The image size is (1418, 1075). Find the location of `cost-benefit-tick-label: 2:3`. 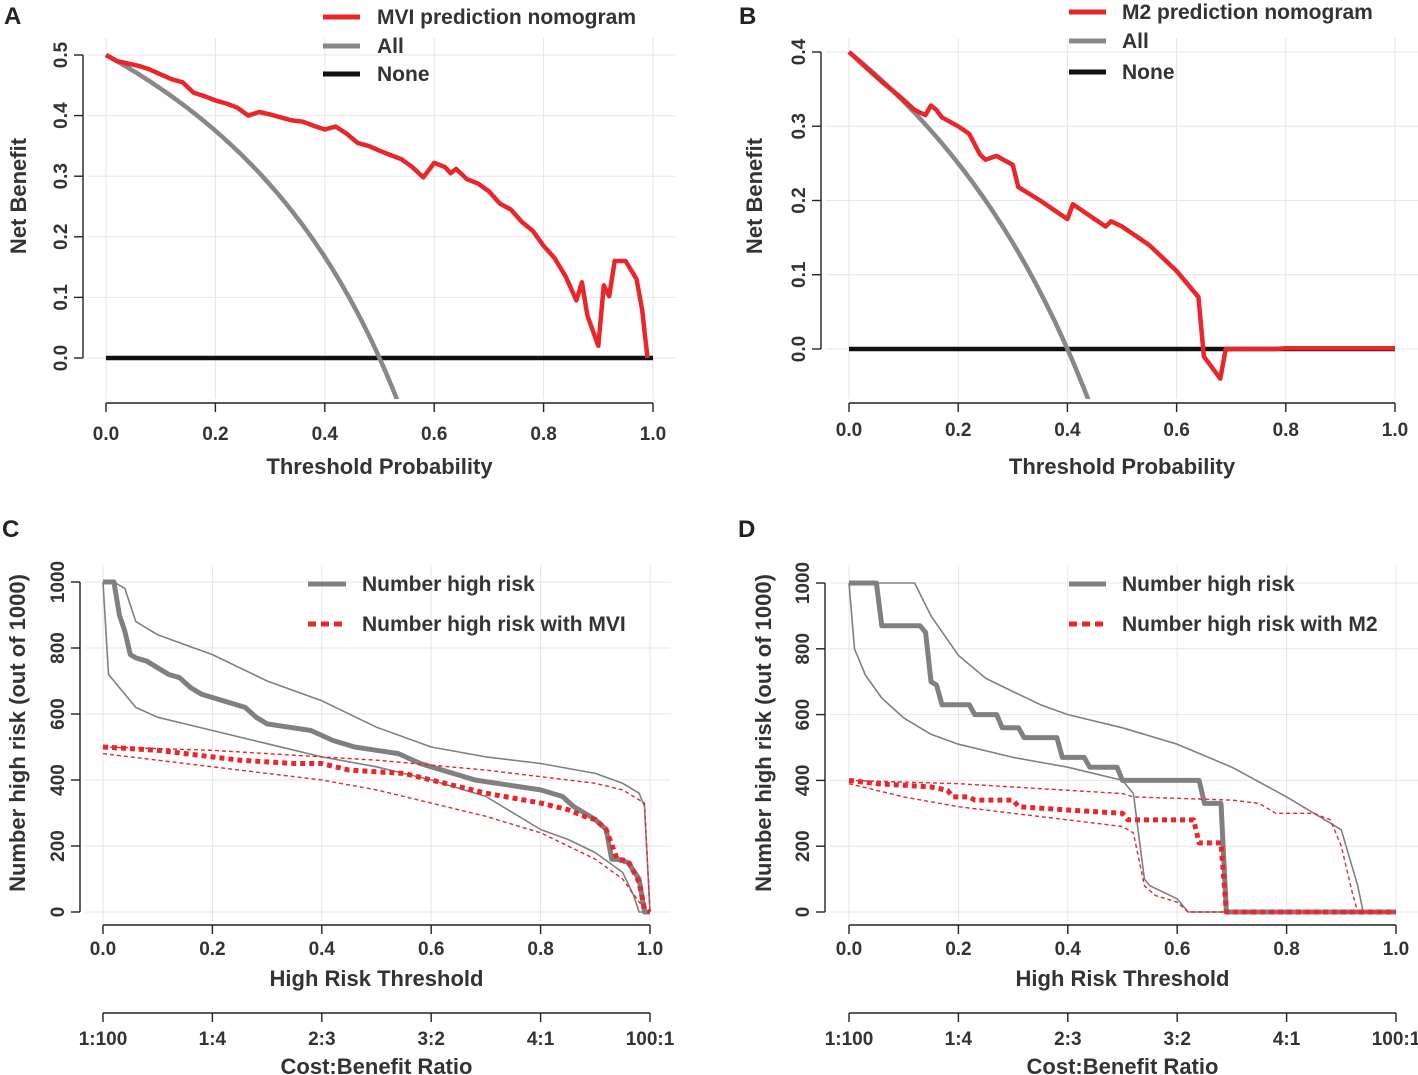

cost-benefit-tick-label: 2:3 is located at coordinates (1067, 1039).